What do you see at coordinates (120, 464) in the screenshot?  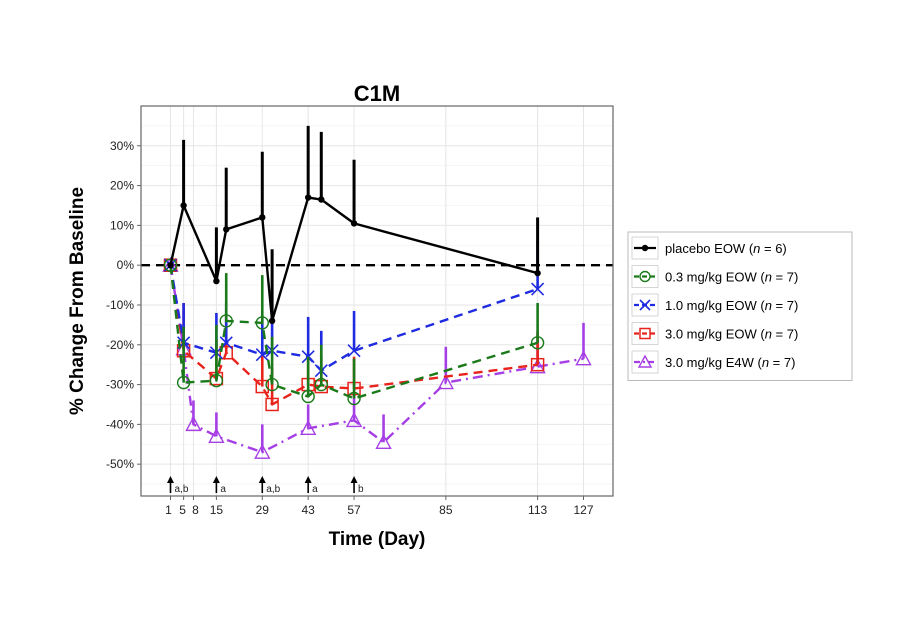 I see `y-tick-label: -50%` at bounding box center [120, 464].